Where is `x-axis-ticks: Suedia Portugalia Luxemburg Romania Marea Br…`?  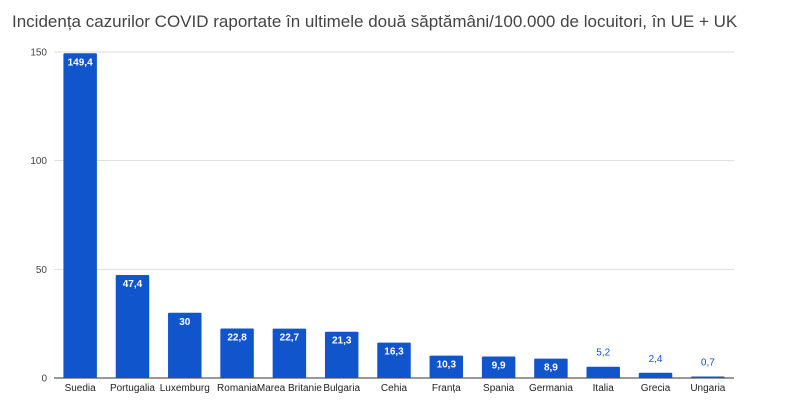
x-axis-ticks: Suedia Portugalia Luxemburg Romania Marea Br… is located at coordinates (395, 388).